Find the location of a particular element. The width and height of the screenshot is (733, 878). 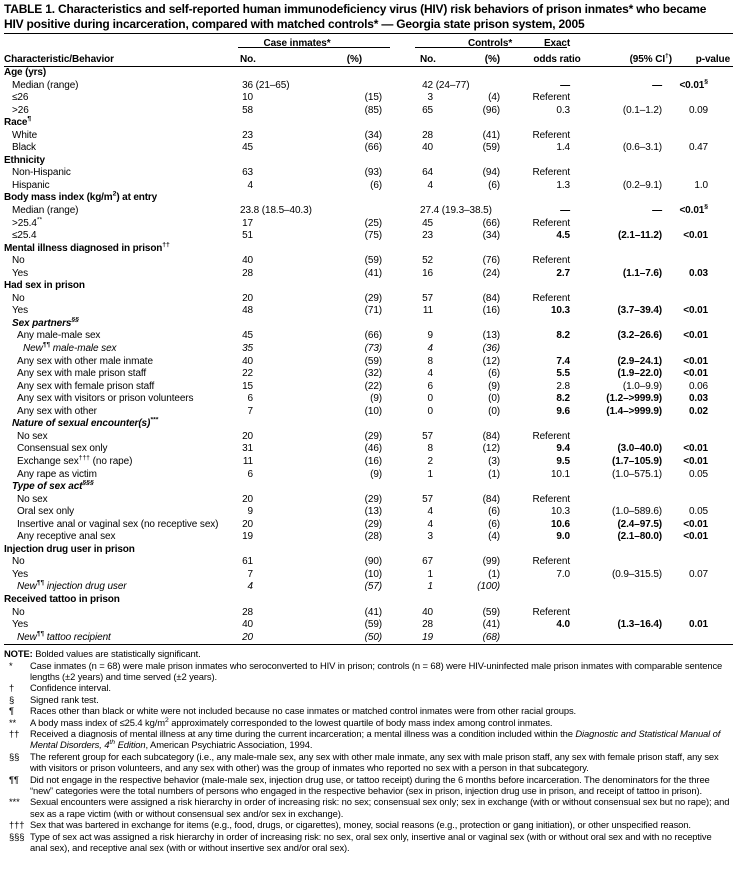

cell-controls-pct: (4) is located at coordinates (494, 98).